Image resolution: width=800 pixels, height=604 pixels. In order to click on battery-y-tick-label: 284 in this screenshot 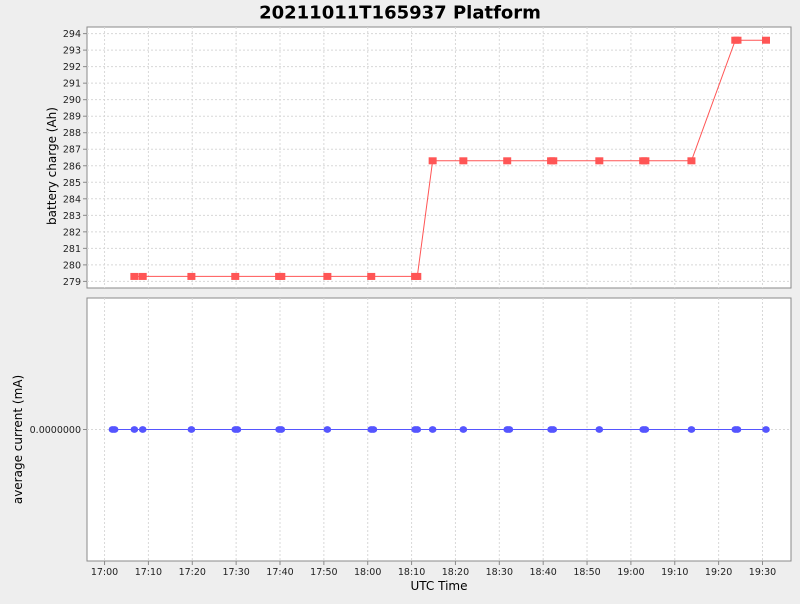, I will do `click(72, 199)`.